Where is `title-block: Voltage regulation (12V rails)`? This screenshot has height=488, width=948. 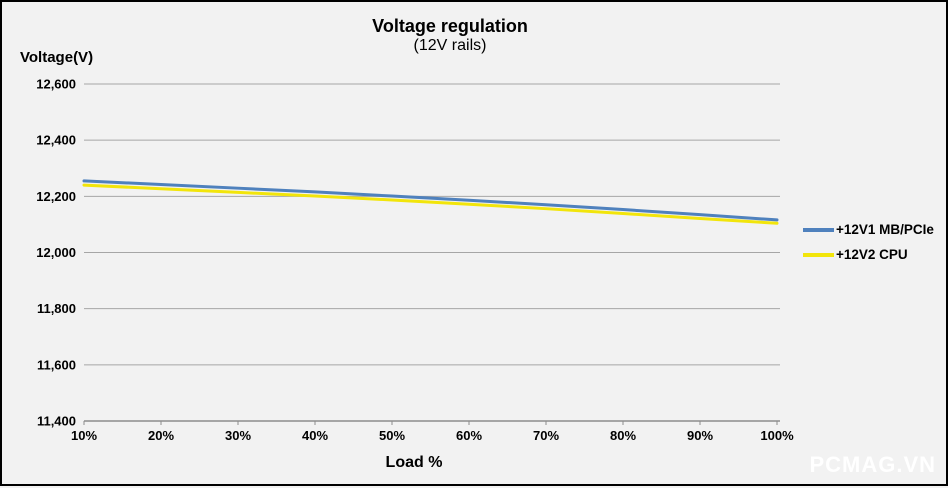 title-block: Voltage regulation (12V rails) is located at coordinates (450, 35).